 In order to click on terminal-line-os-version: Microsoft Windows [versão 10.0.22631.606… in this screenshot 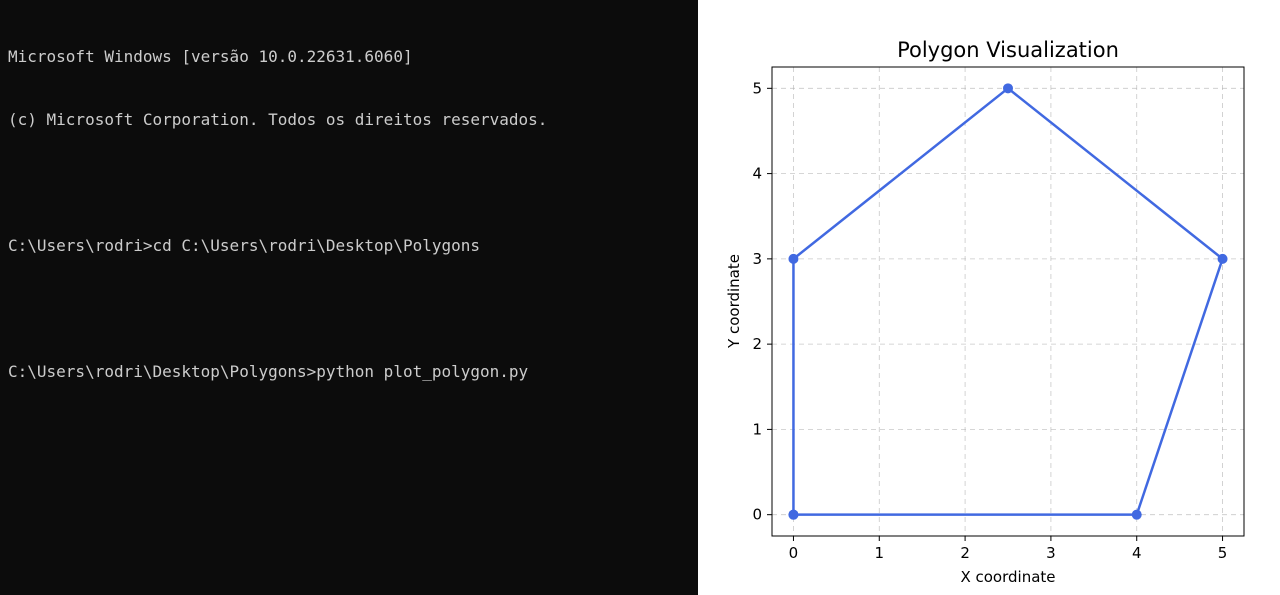, I will do `click(210, 56)`.